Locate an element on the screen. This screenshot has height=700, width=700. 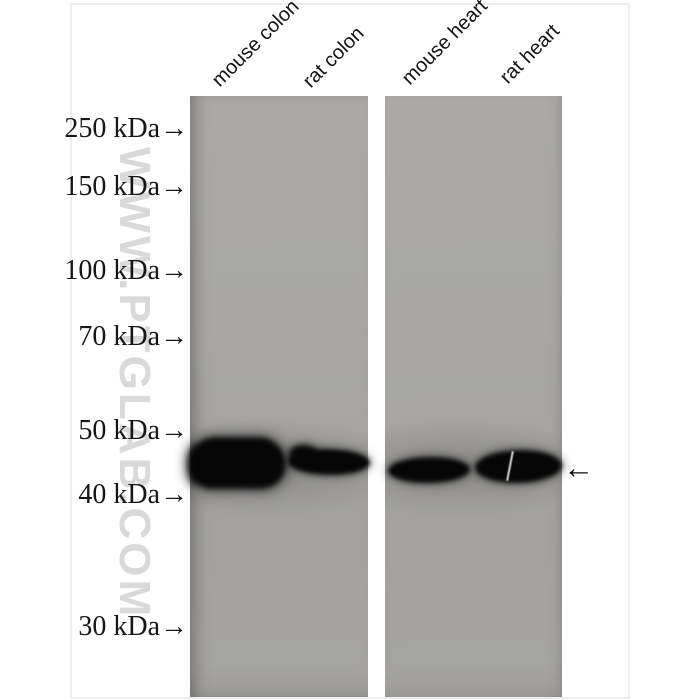
target-band-arrow-icon: ← is located at coordinates (578, 467).